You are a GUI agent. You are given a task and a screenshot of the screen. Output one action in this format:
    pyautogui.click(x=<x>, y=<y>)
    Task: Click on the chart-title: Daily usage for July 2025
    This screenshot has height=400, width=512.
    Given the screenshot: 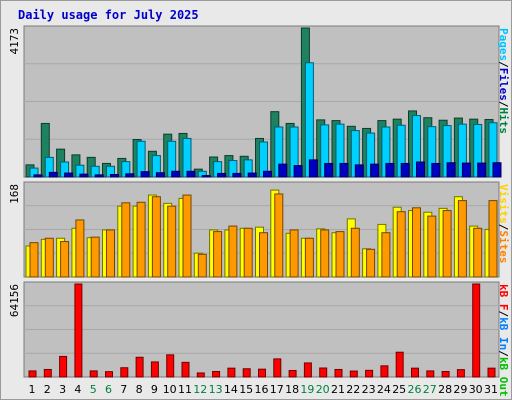 What is the action you would take?
    pyautogui.click(x=108, y=15)
    